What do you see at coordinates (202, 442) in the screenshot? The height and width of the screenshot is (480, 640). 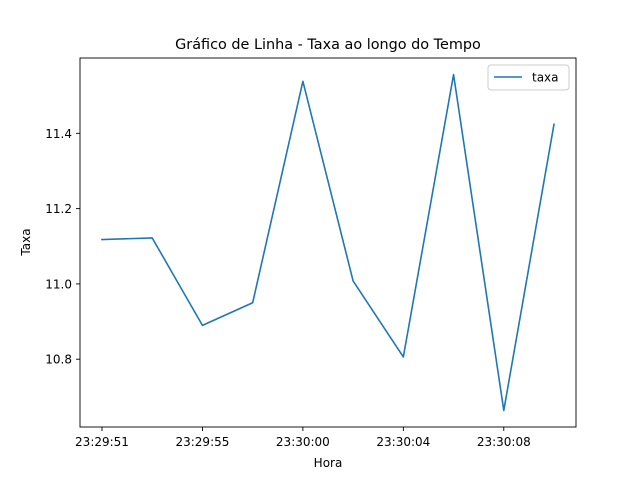 I see `x-tick-label: 23:29:55` at bounding box center [202, 442].